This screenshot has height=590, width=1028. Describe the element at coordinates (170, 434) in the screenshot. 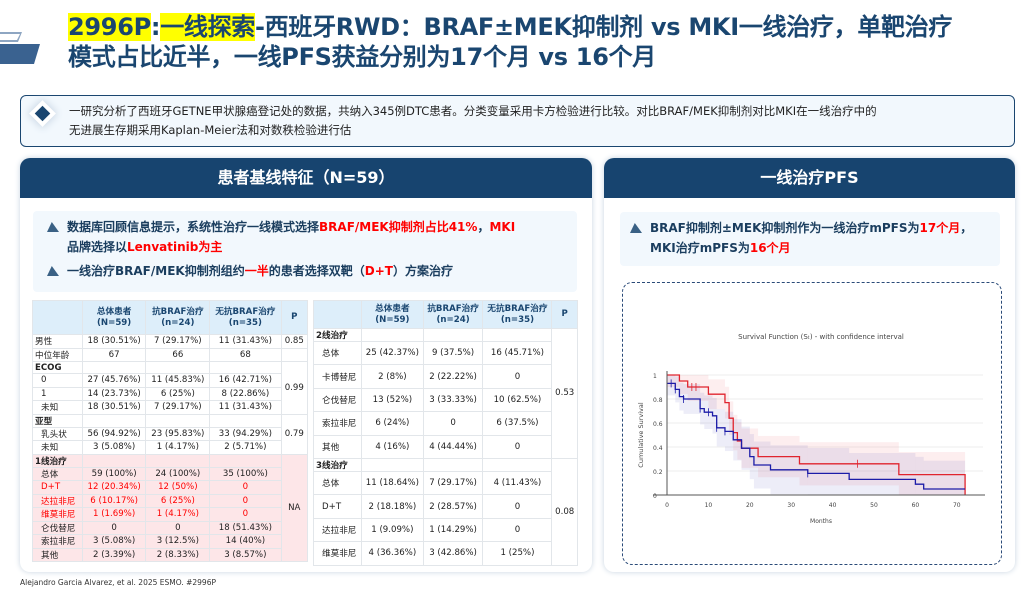

I see `table-row: 亚型 0.79` at that location.